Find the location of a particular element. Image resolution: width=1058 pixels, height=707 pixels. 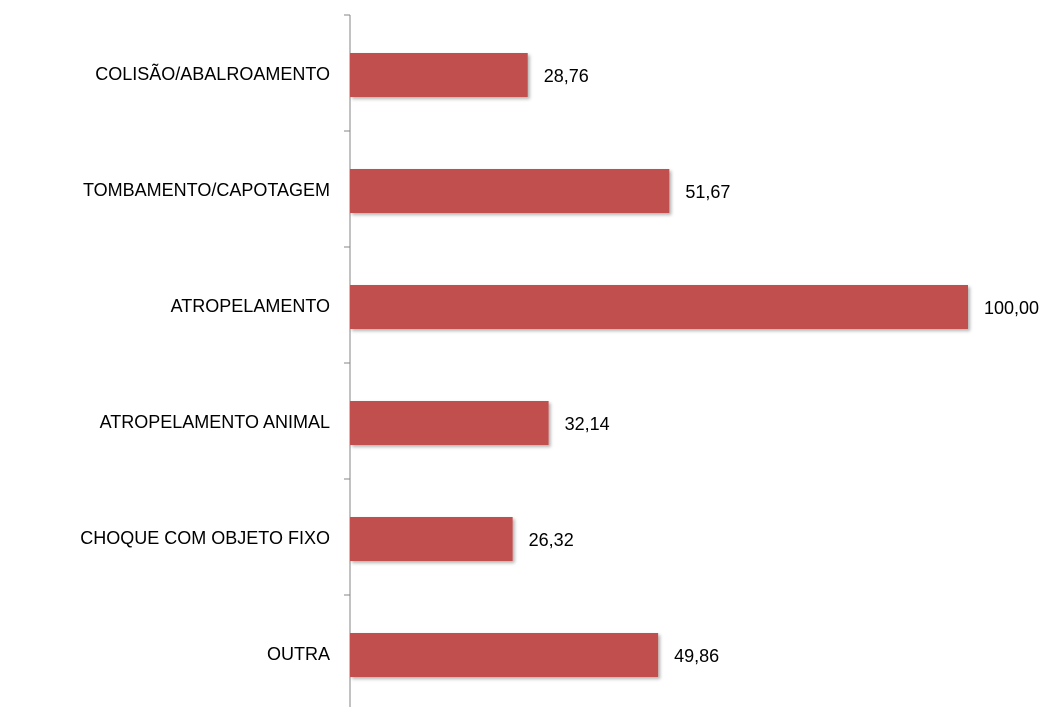

value-label: 32,14 is located at coordinates (587, 424).